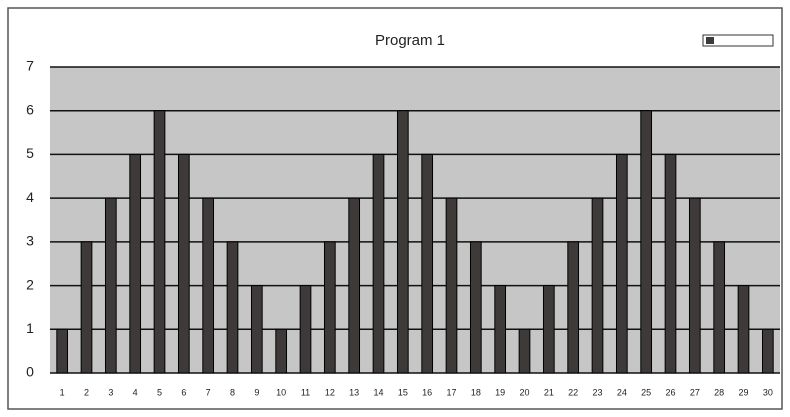 The width and height of the screenshot is (790, 417). Describe the element at coordinates (281, 392) in the screenshot. I see `x-tick-label: 10` at that location.